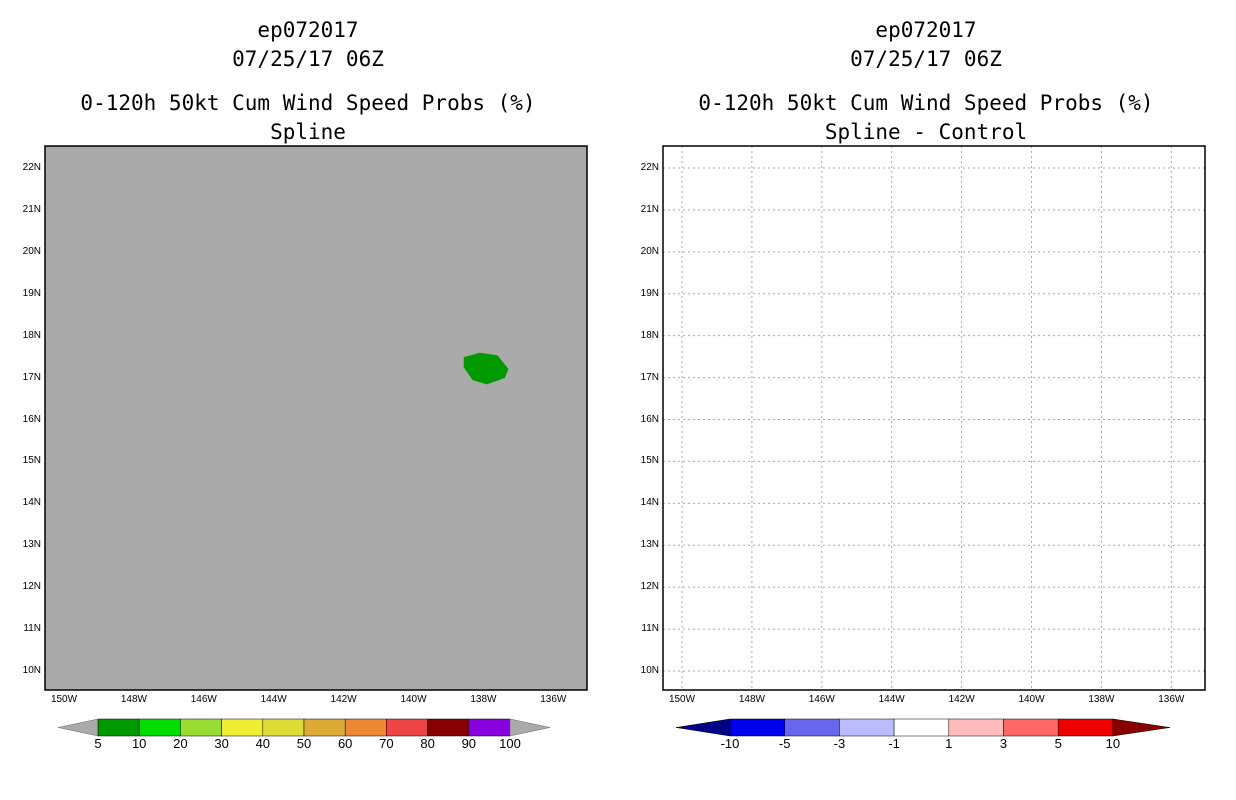 This screenshot has height=800, width=1236. I want to click on colorbar-label: 1, so click(949, 743).